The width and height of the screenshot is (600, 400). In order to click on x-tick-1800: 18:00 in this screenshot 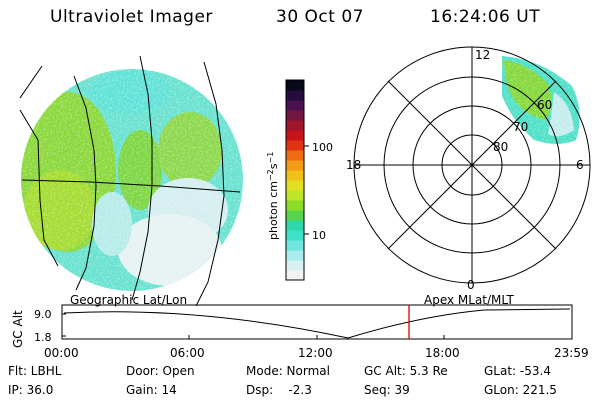, I will do `click(442, 353)`.